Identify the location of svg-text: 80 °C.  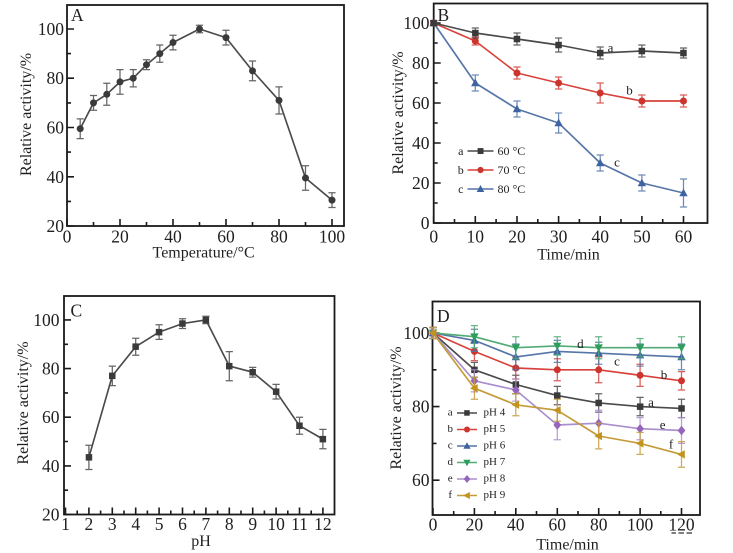
(512, 189).